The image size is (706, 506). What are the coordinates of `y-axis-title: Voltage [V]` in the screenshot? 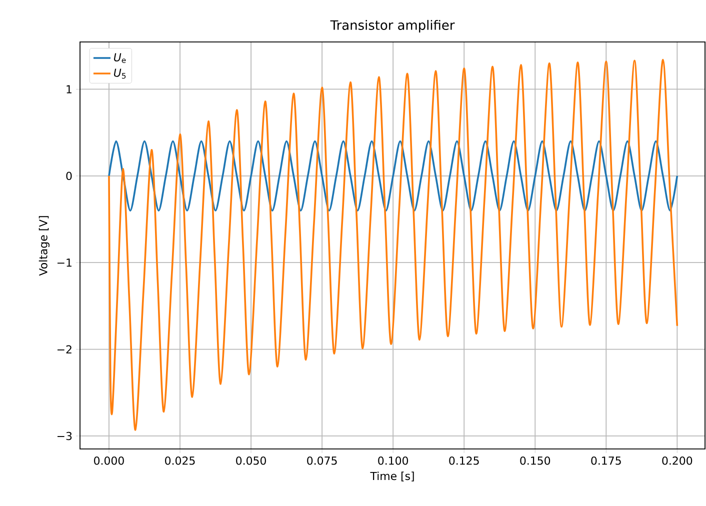 It's located at (44, 246).